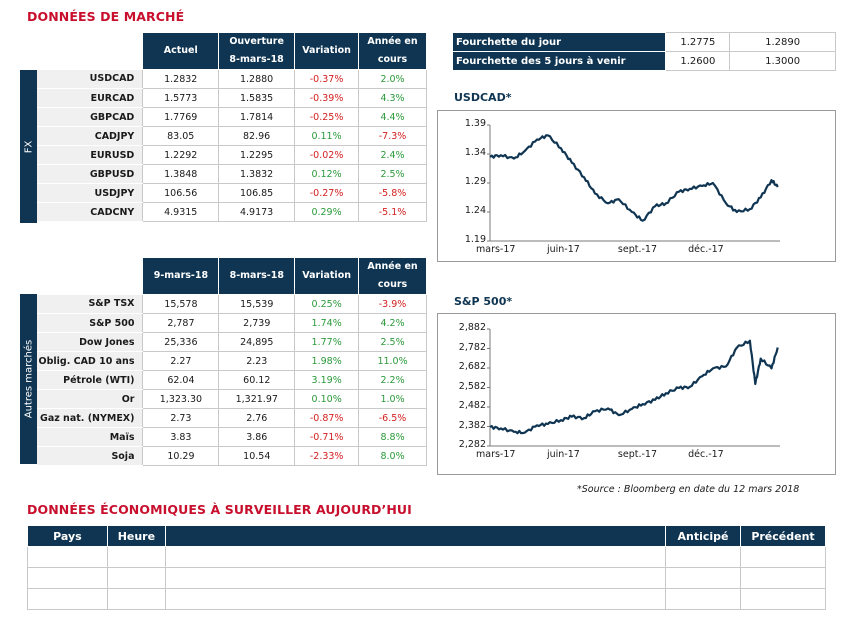 The width and height of the screenshot is (846, 638). I want to click on autres-row-name: S&P TSX, so click(90, 304).